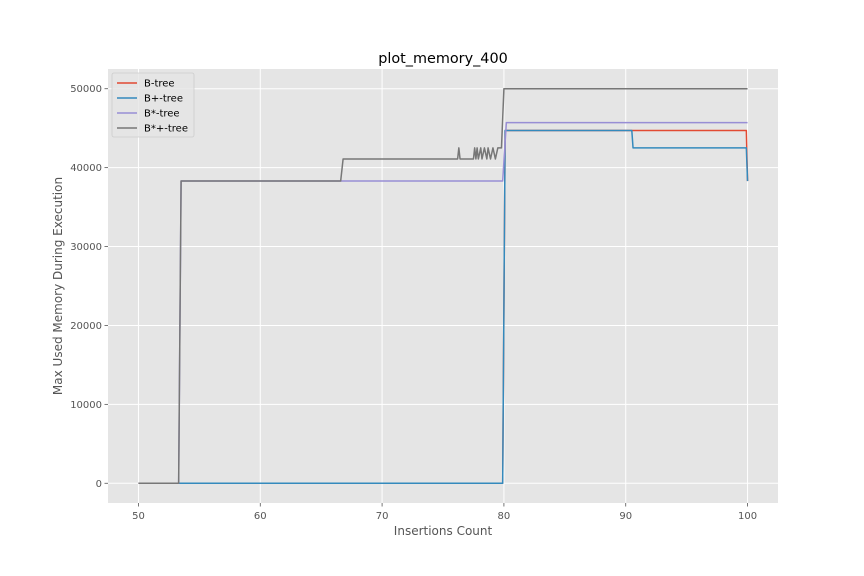 This screenshot has width=864, height=576. What do you see at coordinates (86, 89) in the screenshot?
I see `y-tick-label: 50000` at bounding box center [86, 89].